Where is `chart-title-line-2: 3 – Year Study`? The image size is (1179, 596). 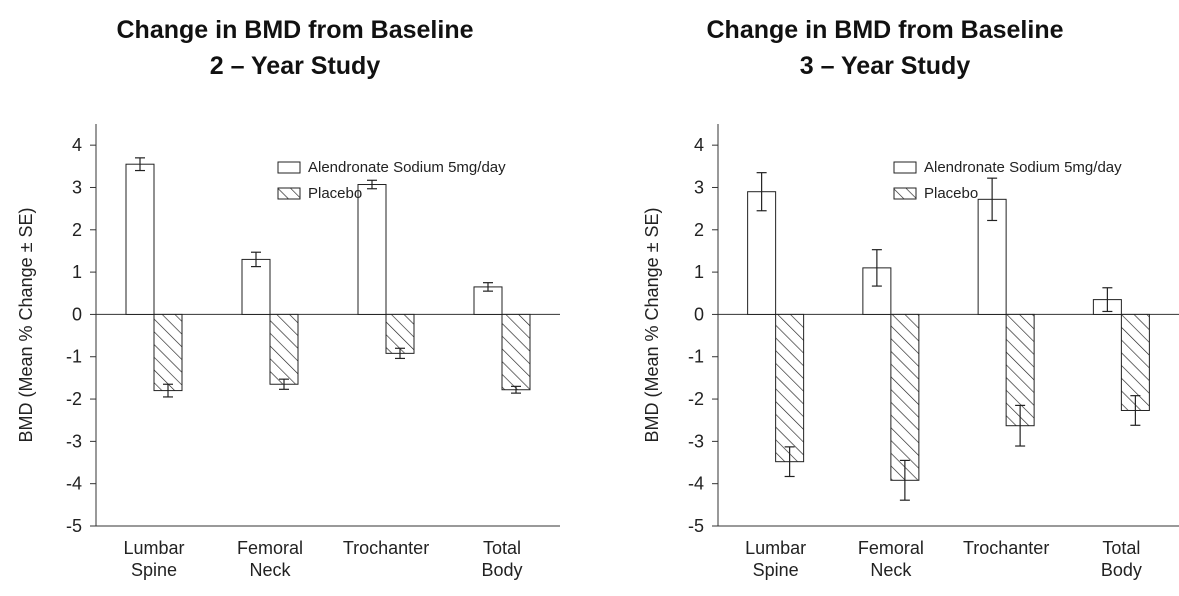 chart-title-line-2: 3 – Year Study is located at coordinates (885, 66).